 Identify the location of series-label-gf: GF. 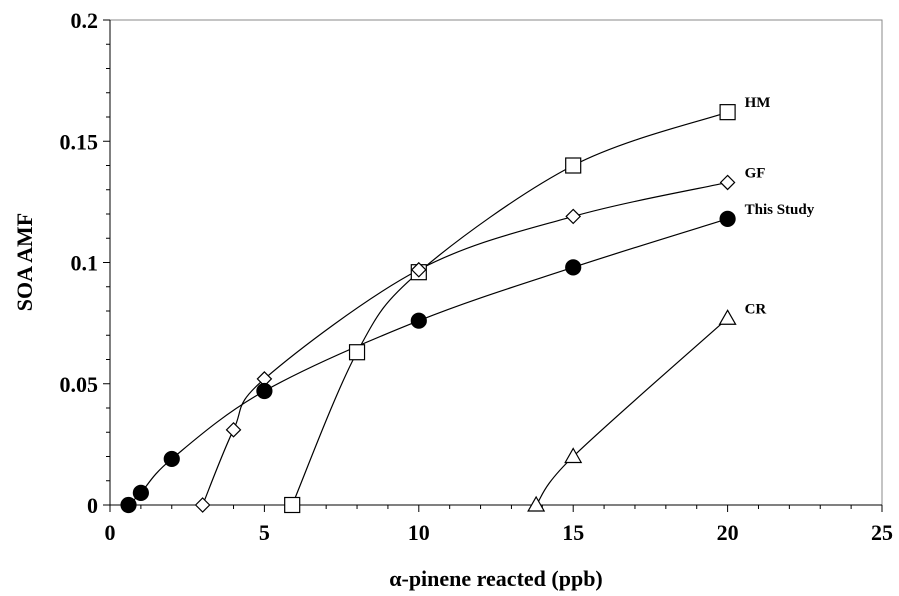
(755, 173).